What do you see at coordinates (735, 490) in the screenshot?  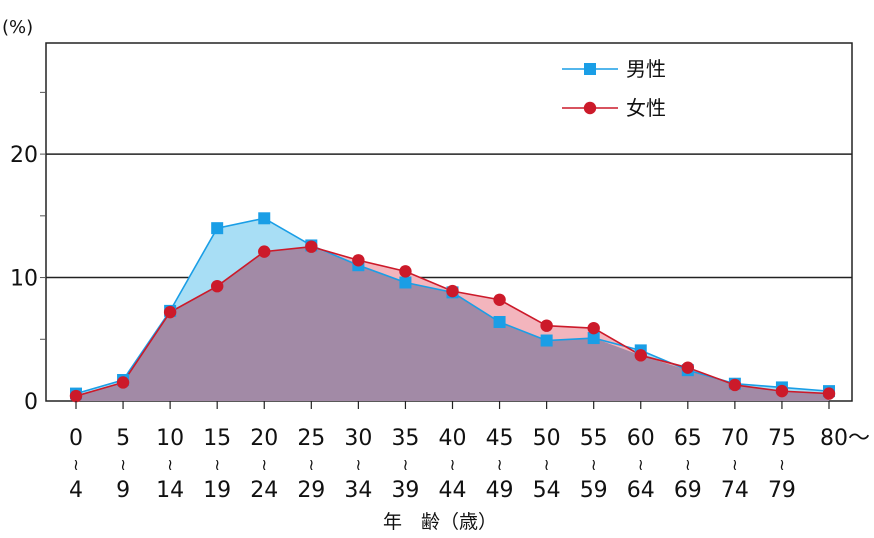 I see `x-tick-label-end: 74` at bounding box center [735, 490].